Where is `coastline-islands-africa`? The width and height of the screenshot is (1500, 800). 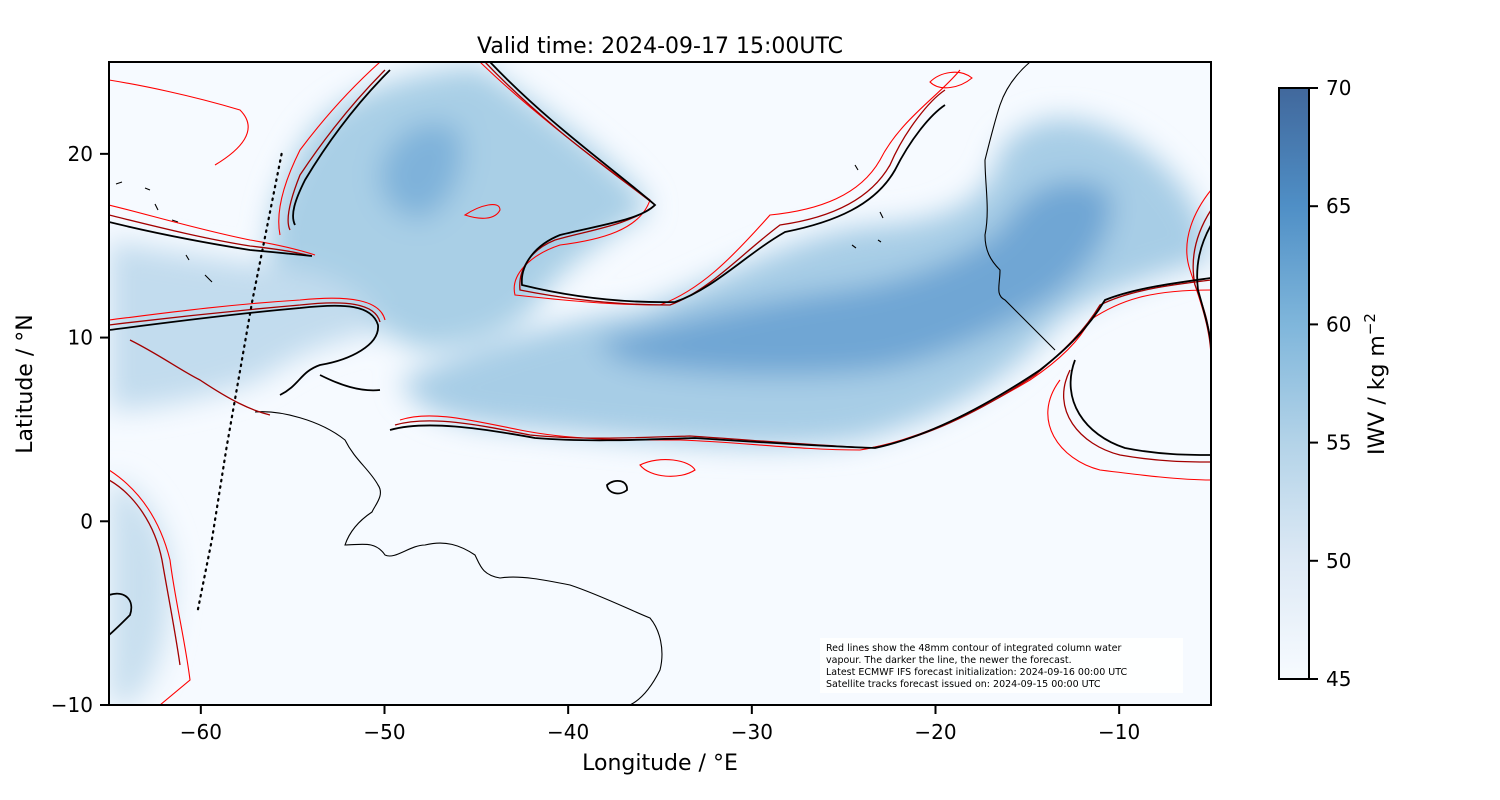 coastline-islands-africa is located at coordinates (867, 206).